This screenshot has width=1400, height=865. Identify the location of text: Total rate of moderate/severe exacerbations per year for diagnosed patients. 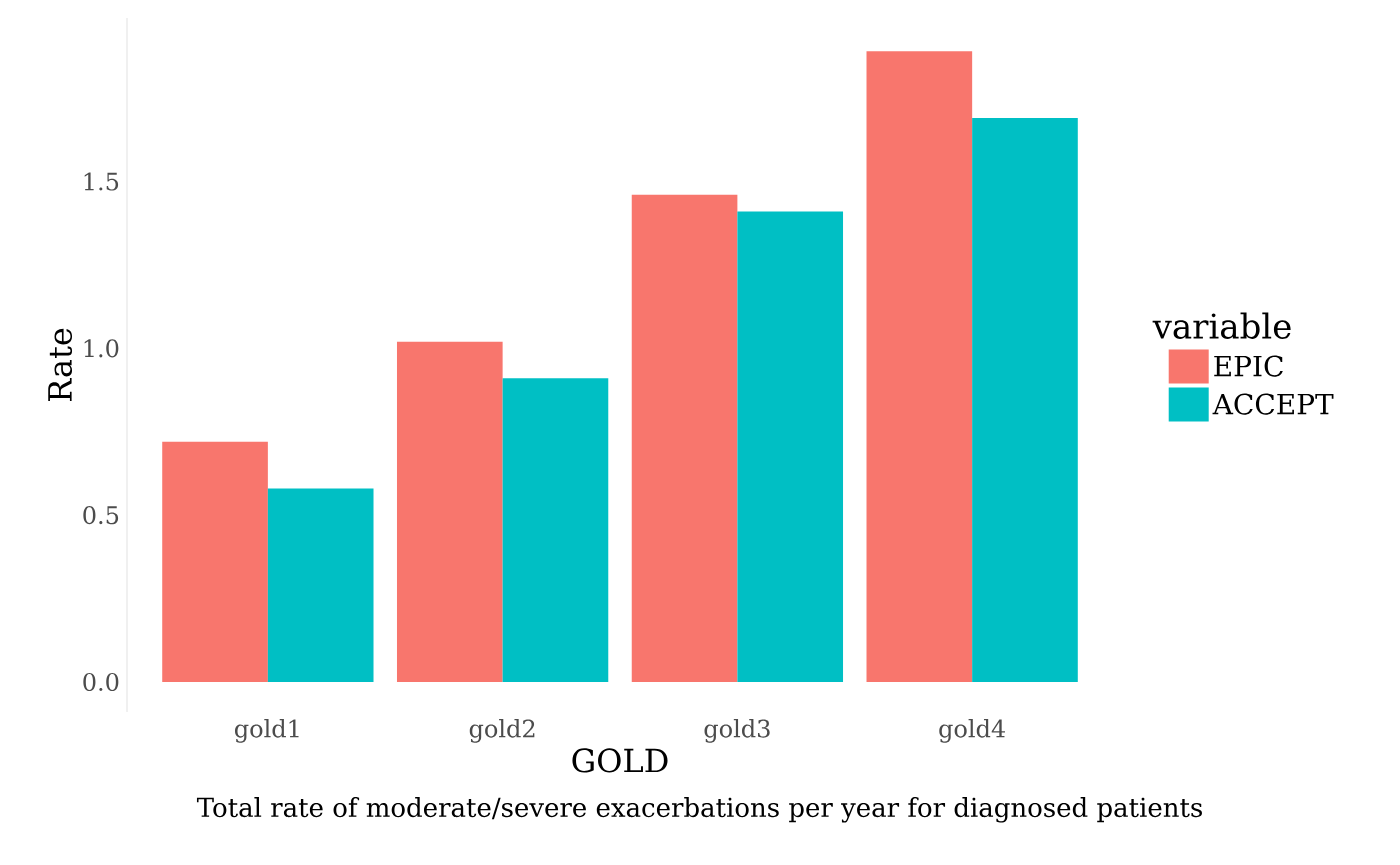
(699, 810).